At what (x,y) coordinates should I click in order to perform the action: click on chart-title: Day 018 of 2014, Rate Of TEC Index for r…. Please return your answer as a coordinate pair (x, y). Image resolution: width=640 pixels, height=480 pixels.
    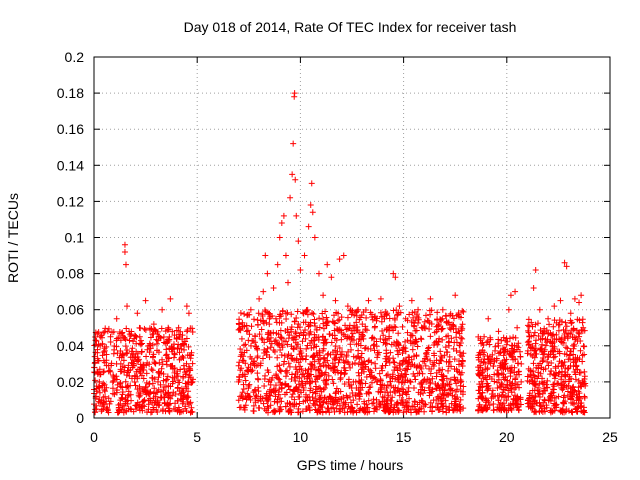
    Looking at the image, I should click on (350, 27).